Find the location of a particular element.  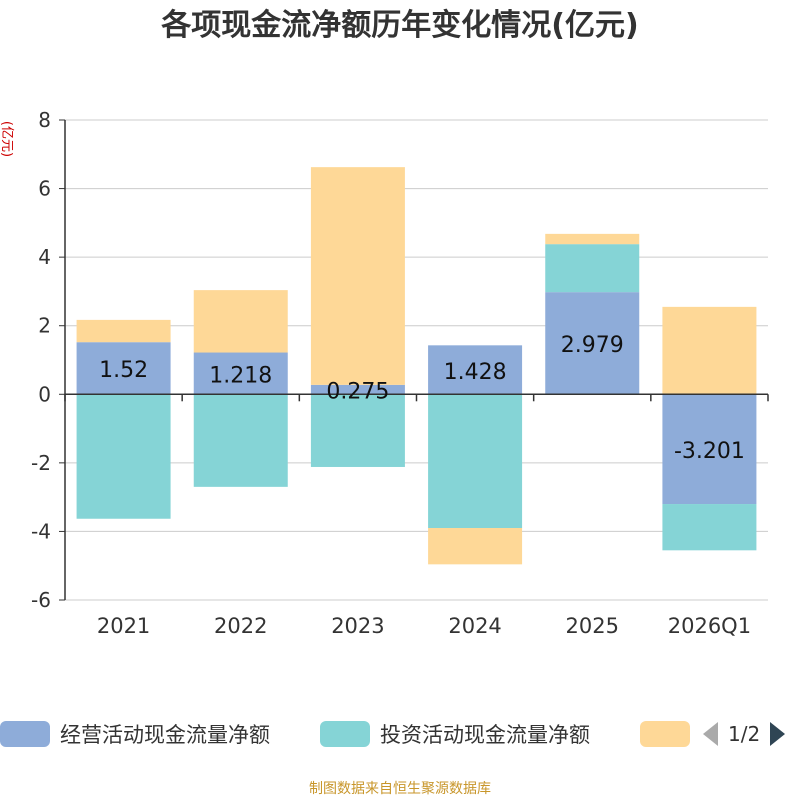

x-tick-label: 2025 is located at coordinates (592, 626).